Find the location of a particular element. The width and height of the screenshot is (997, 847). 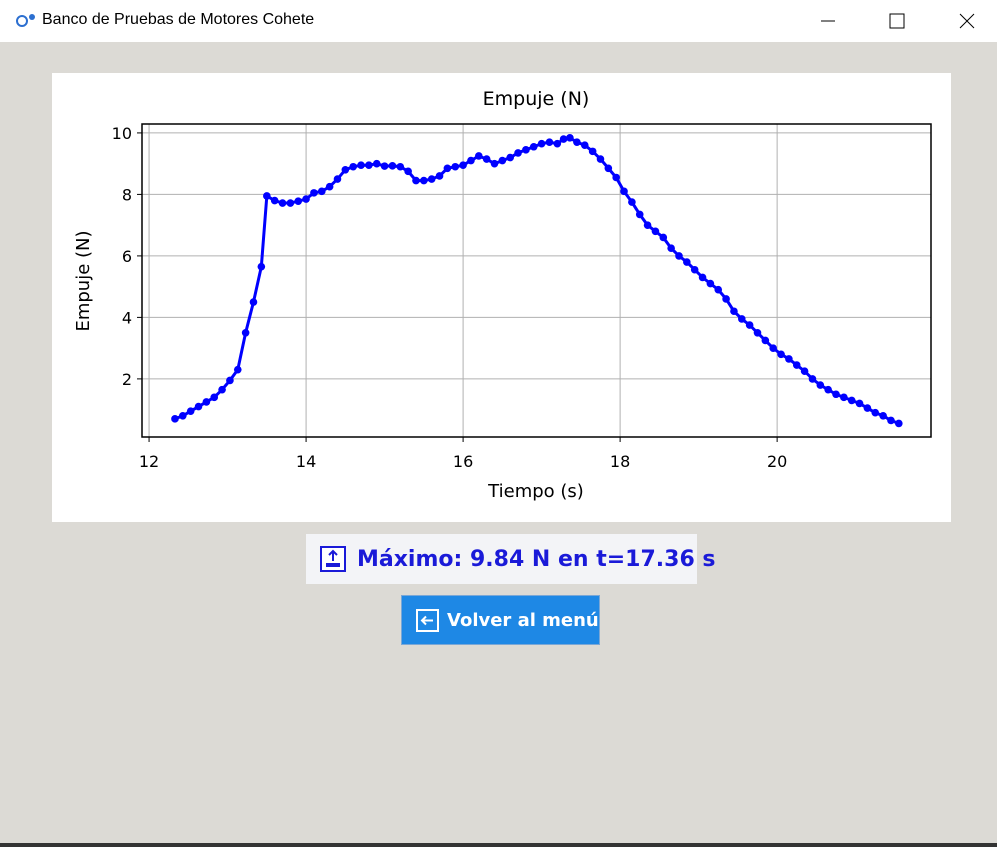

max-label-box: Máximo: 9.84 N en t=17.36 s is located at coordinates (511, 559).